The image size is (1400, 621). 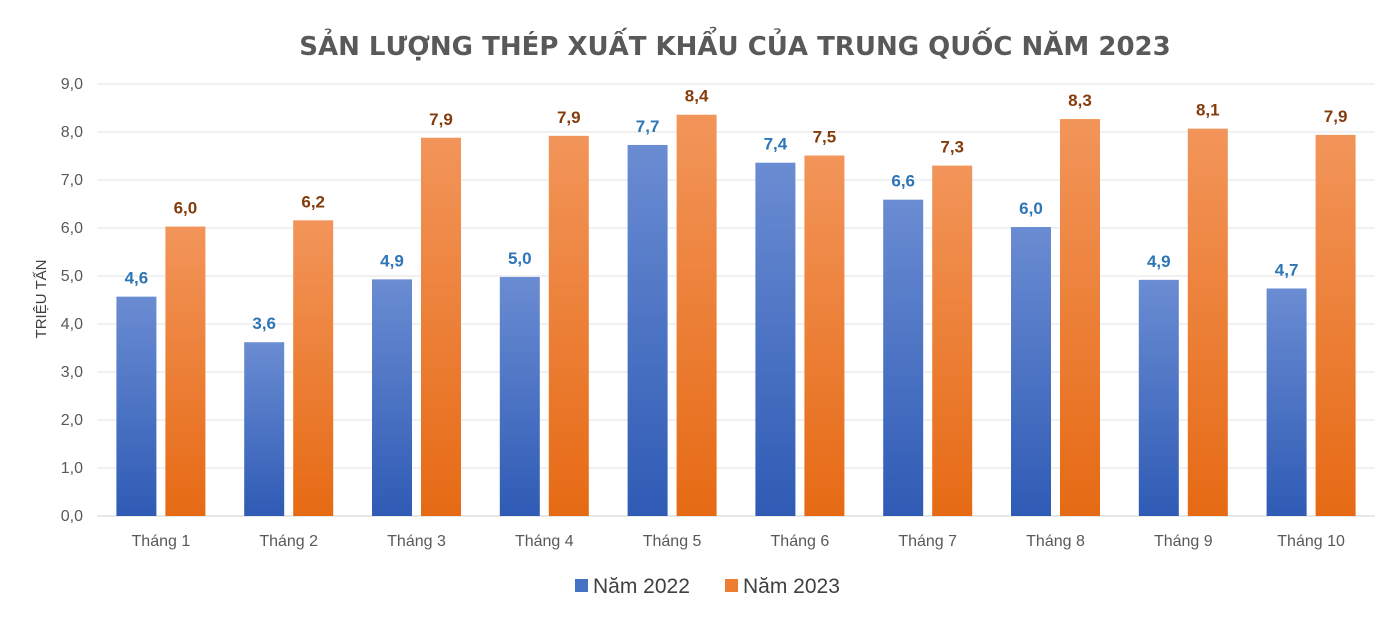 I want to click on data-label: 8,3, so click(x=1080, y=100).